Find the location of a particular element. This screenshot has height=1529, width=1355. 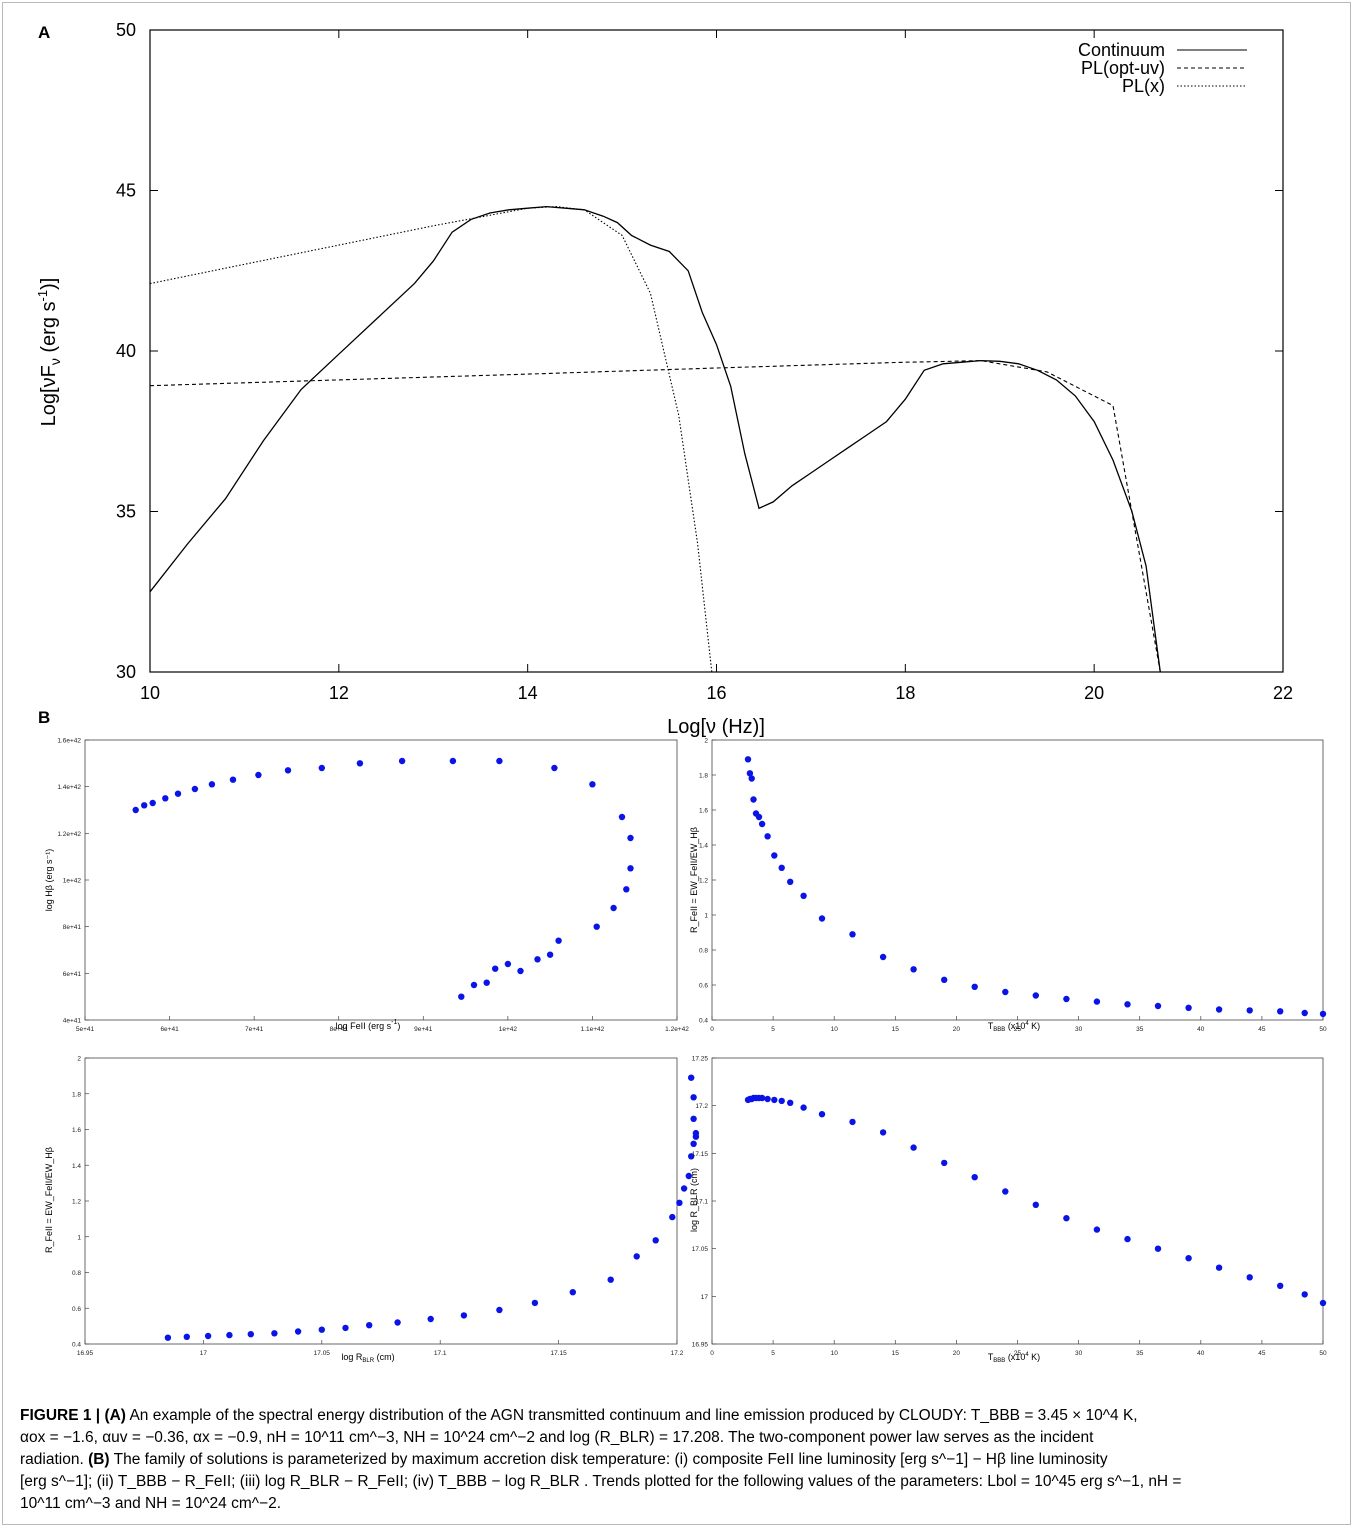

panel-b2-xtick-label: 35 is located at coordinates (1140, 1029).